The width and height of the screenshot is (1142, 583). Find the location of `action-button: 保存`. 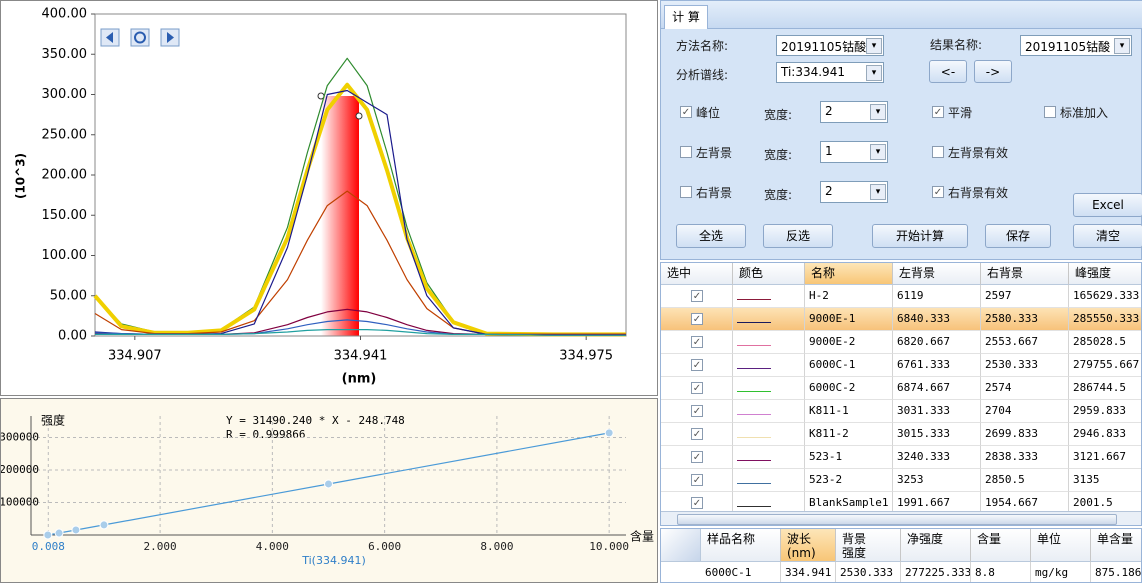

action-button: 保存 is located at coordinates (1018, 236).